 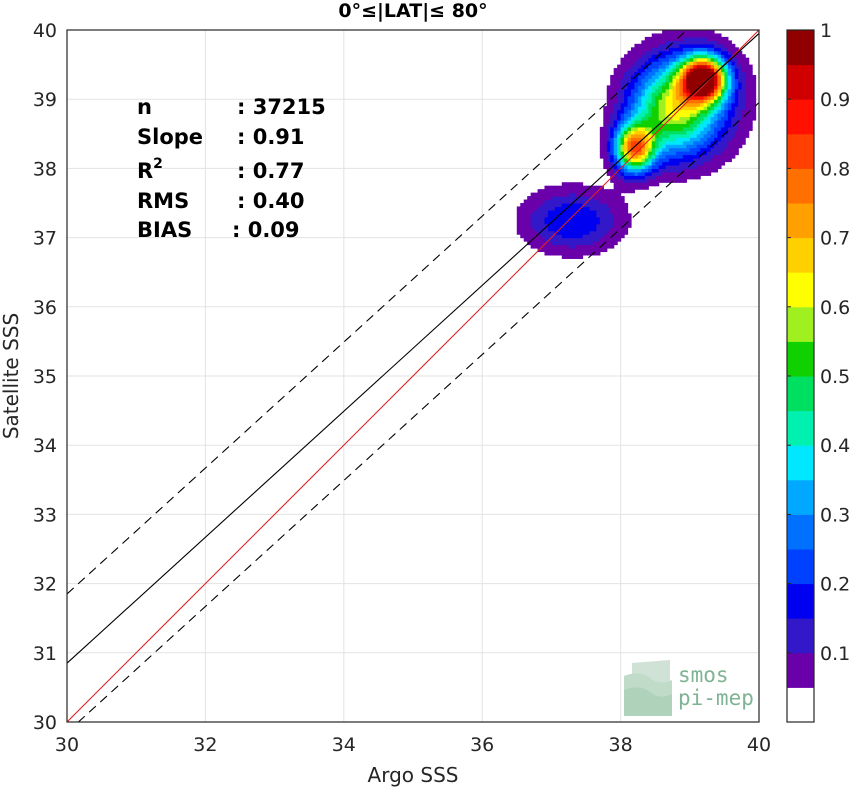 I want to click on colorbar-tick-label: 0.8, so click(x=835, y=169).